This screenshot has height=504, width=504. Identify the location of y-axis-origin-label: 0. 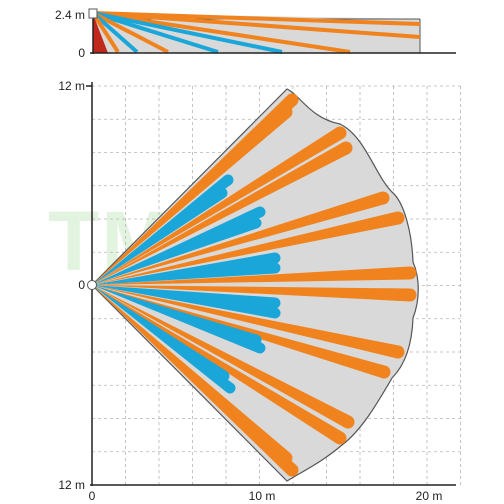
(81, 285).